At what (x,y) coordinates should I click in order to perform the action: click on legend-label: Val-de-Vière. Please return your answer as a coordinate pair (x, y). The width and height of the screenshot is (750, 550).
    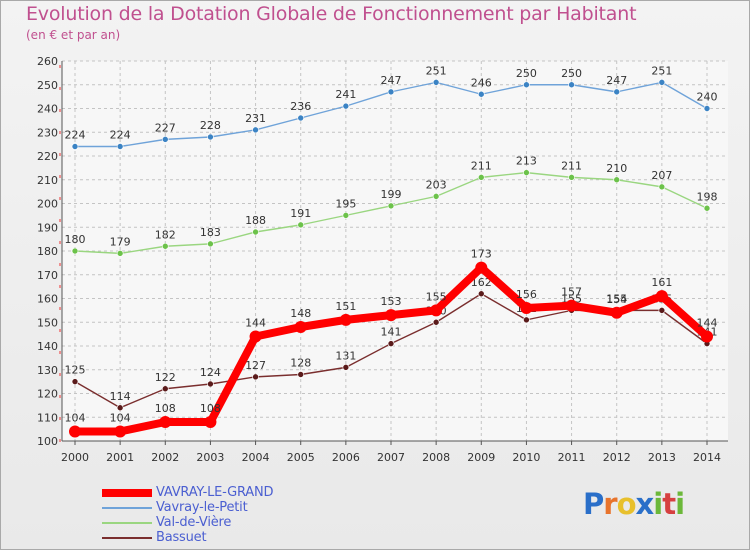
    Looking at the image, I should click on (194, 522).